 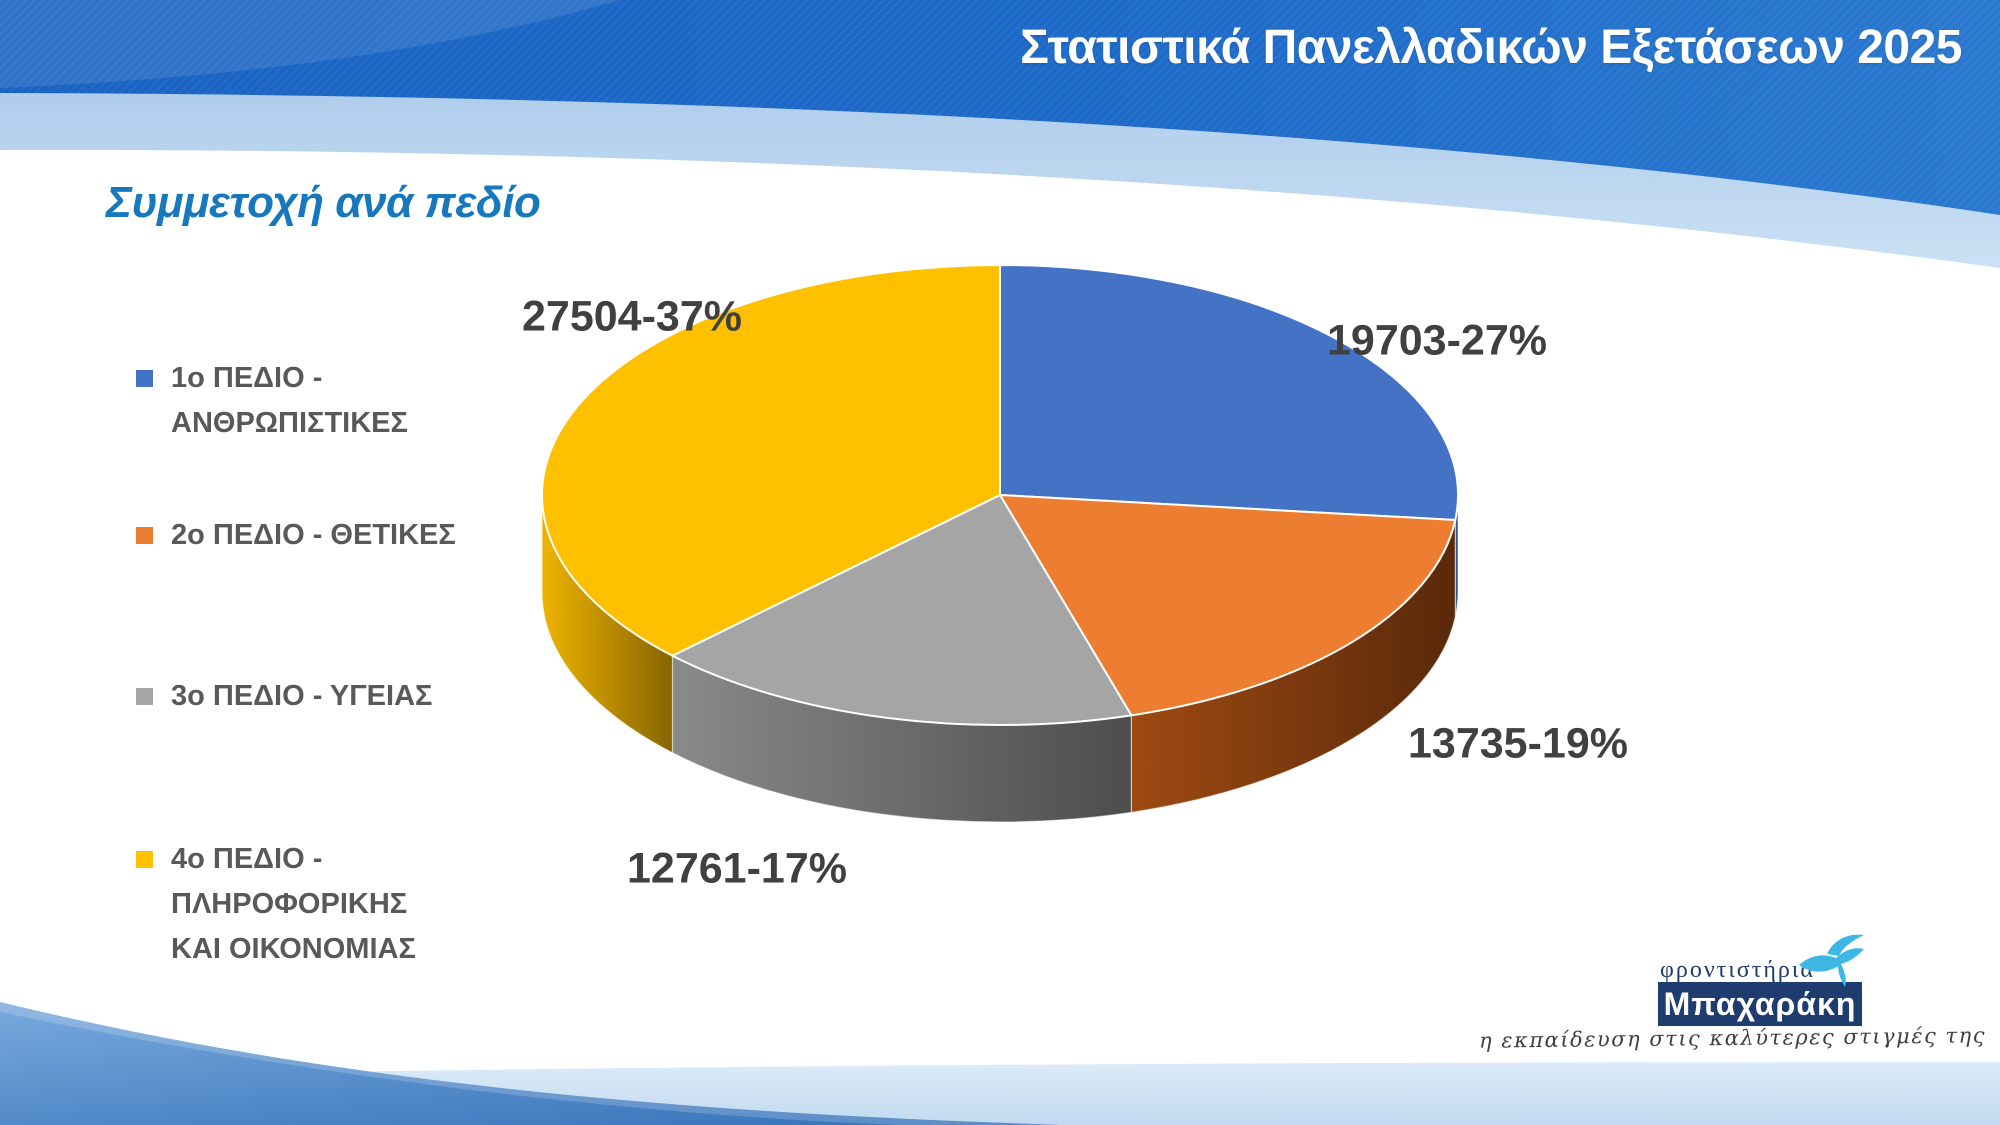 I want to click on pie-data-label: 12761-17%, so click(x=737, y=868).